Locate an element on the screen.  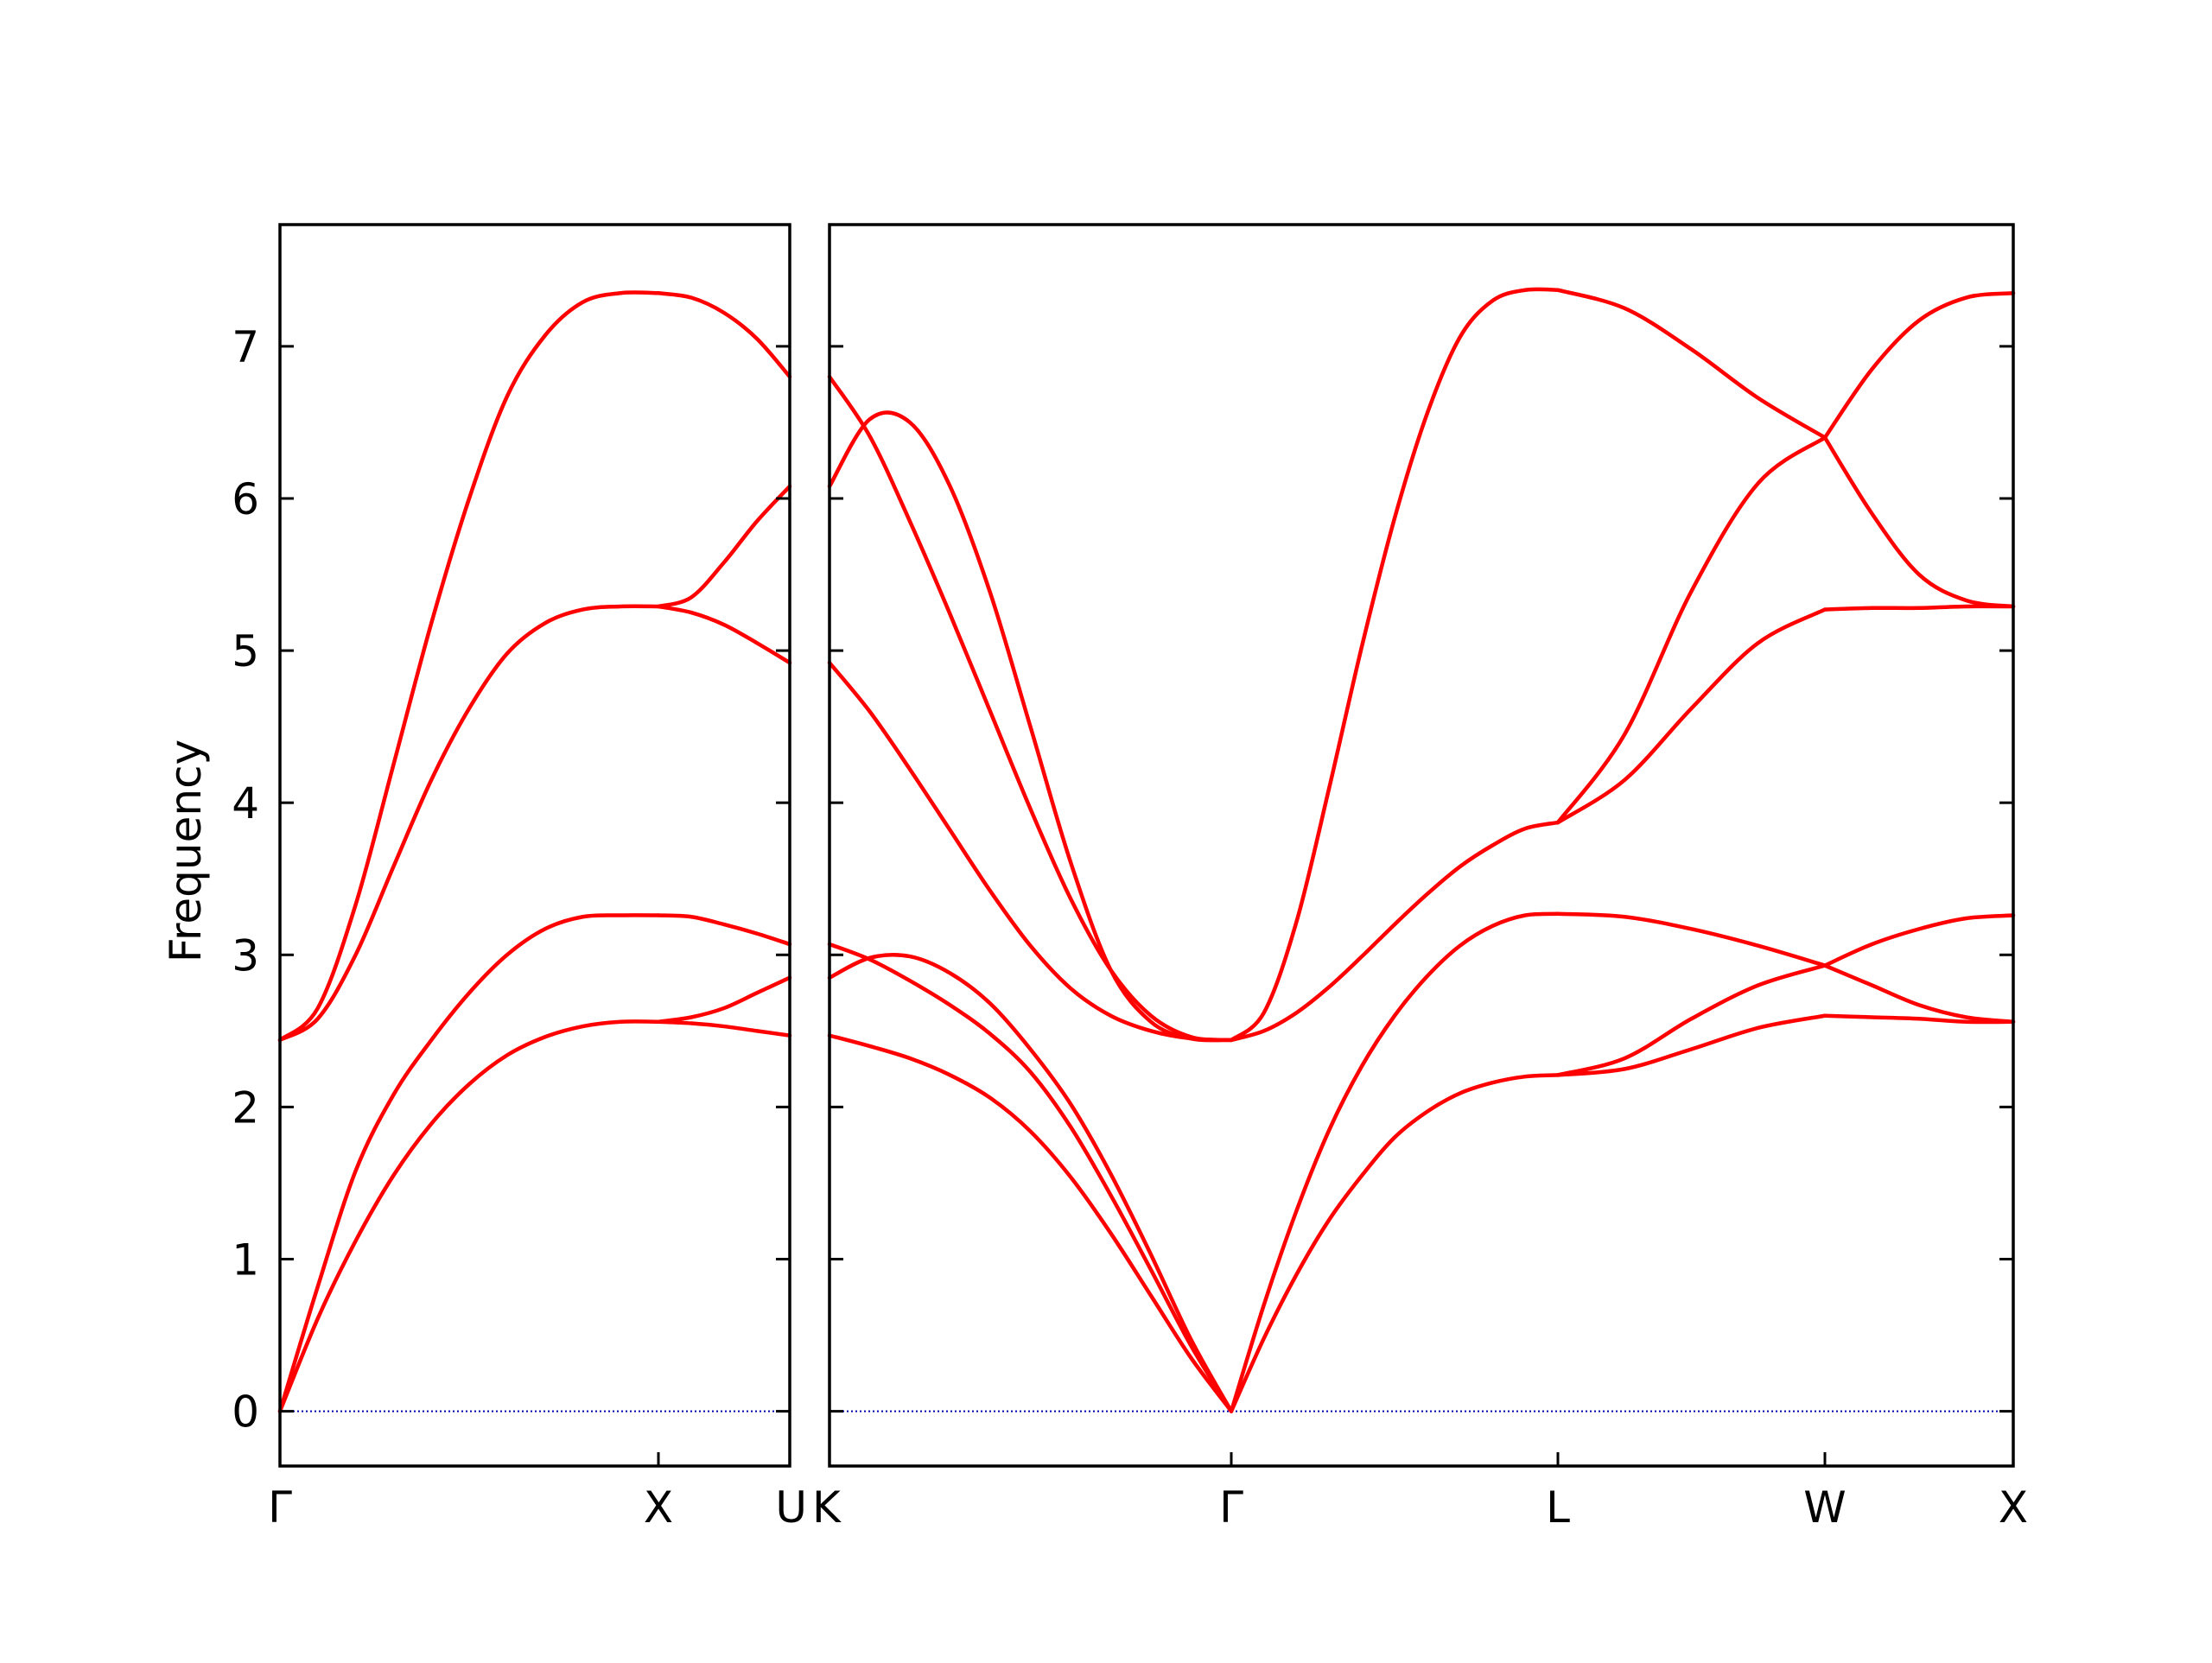
band-left-Γ-X-4 is located at coordinates (469, 667).